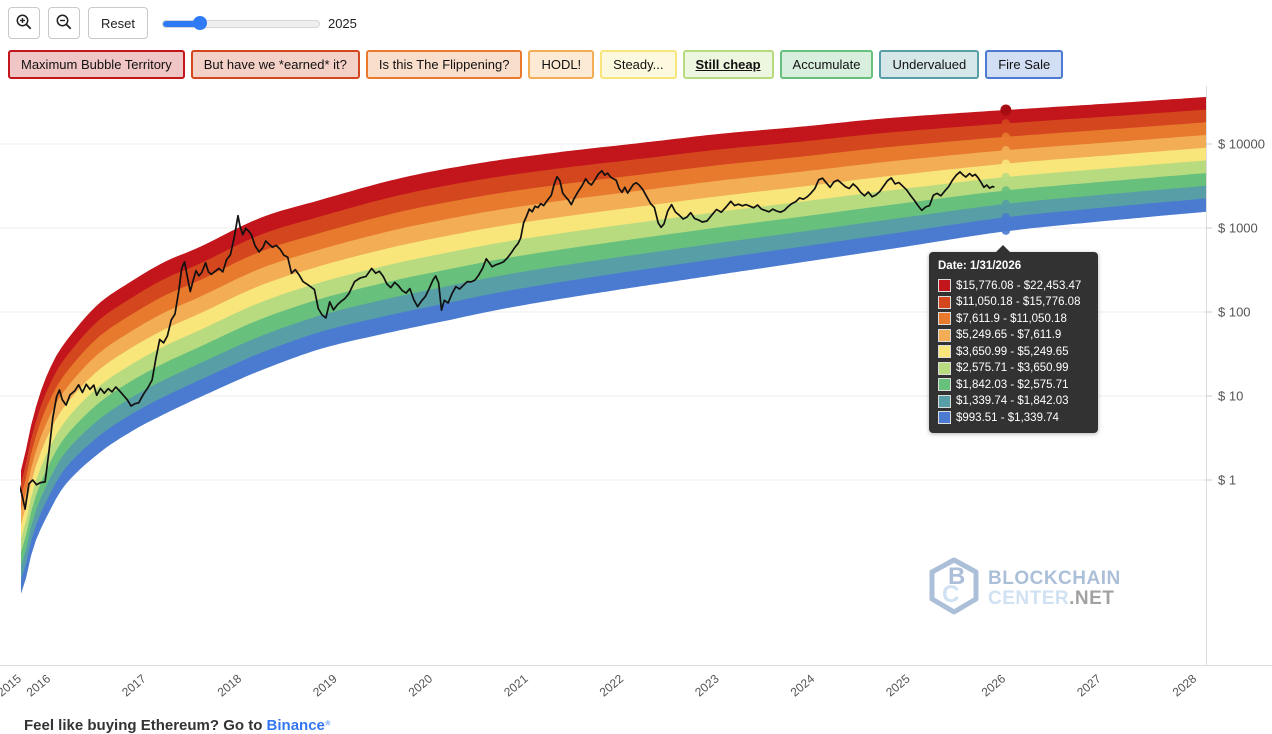  I want to click on x-axis-tick-label-2025: 2025, so click(898, 685).